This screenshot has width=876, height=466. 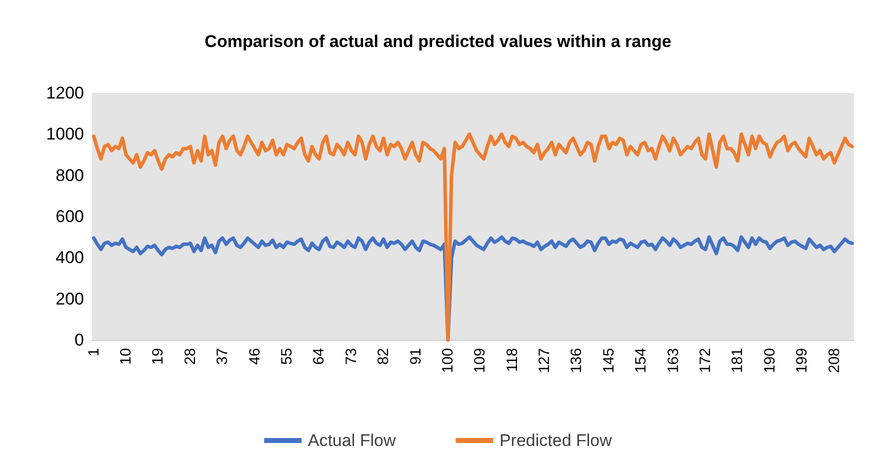 What do you see at coordinates (287, 356) in the screenshot?
I see `x-tick-label: 55` at bounding box center [287, 356].